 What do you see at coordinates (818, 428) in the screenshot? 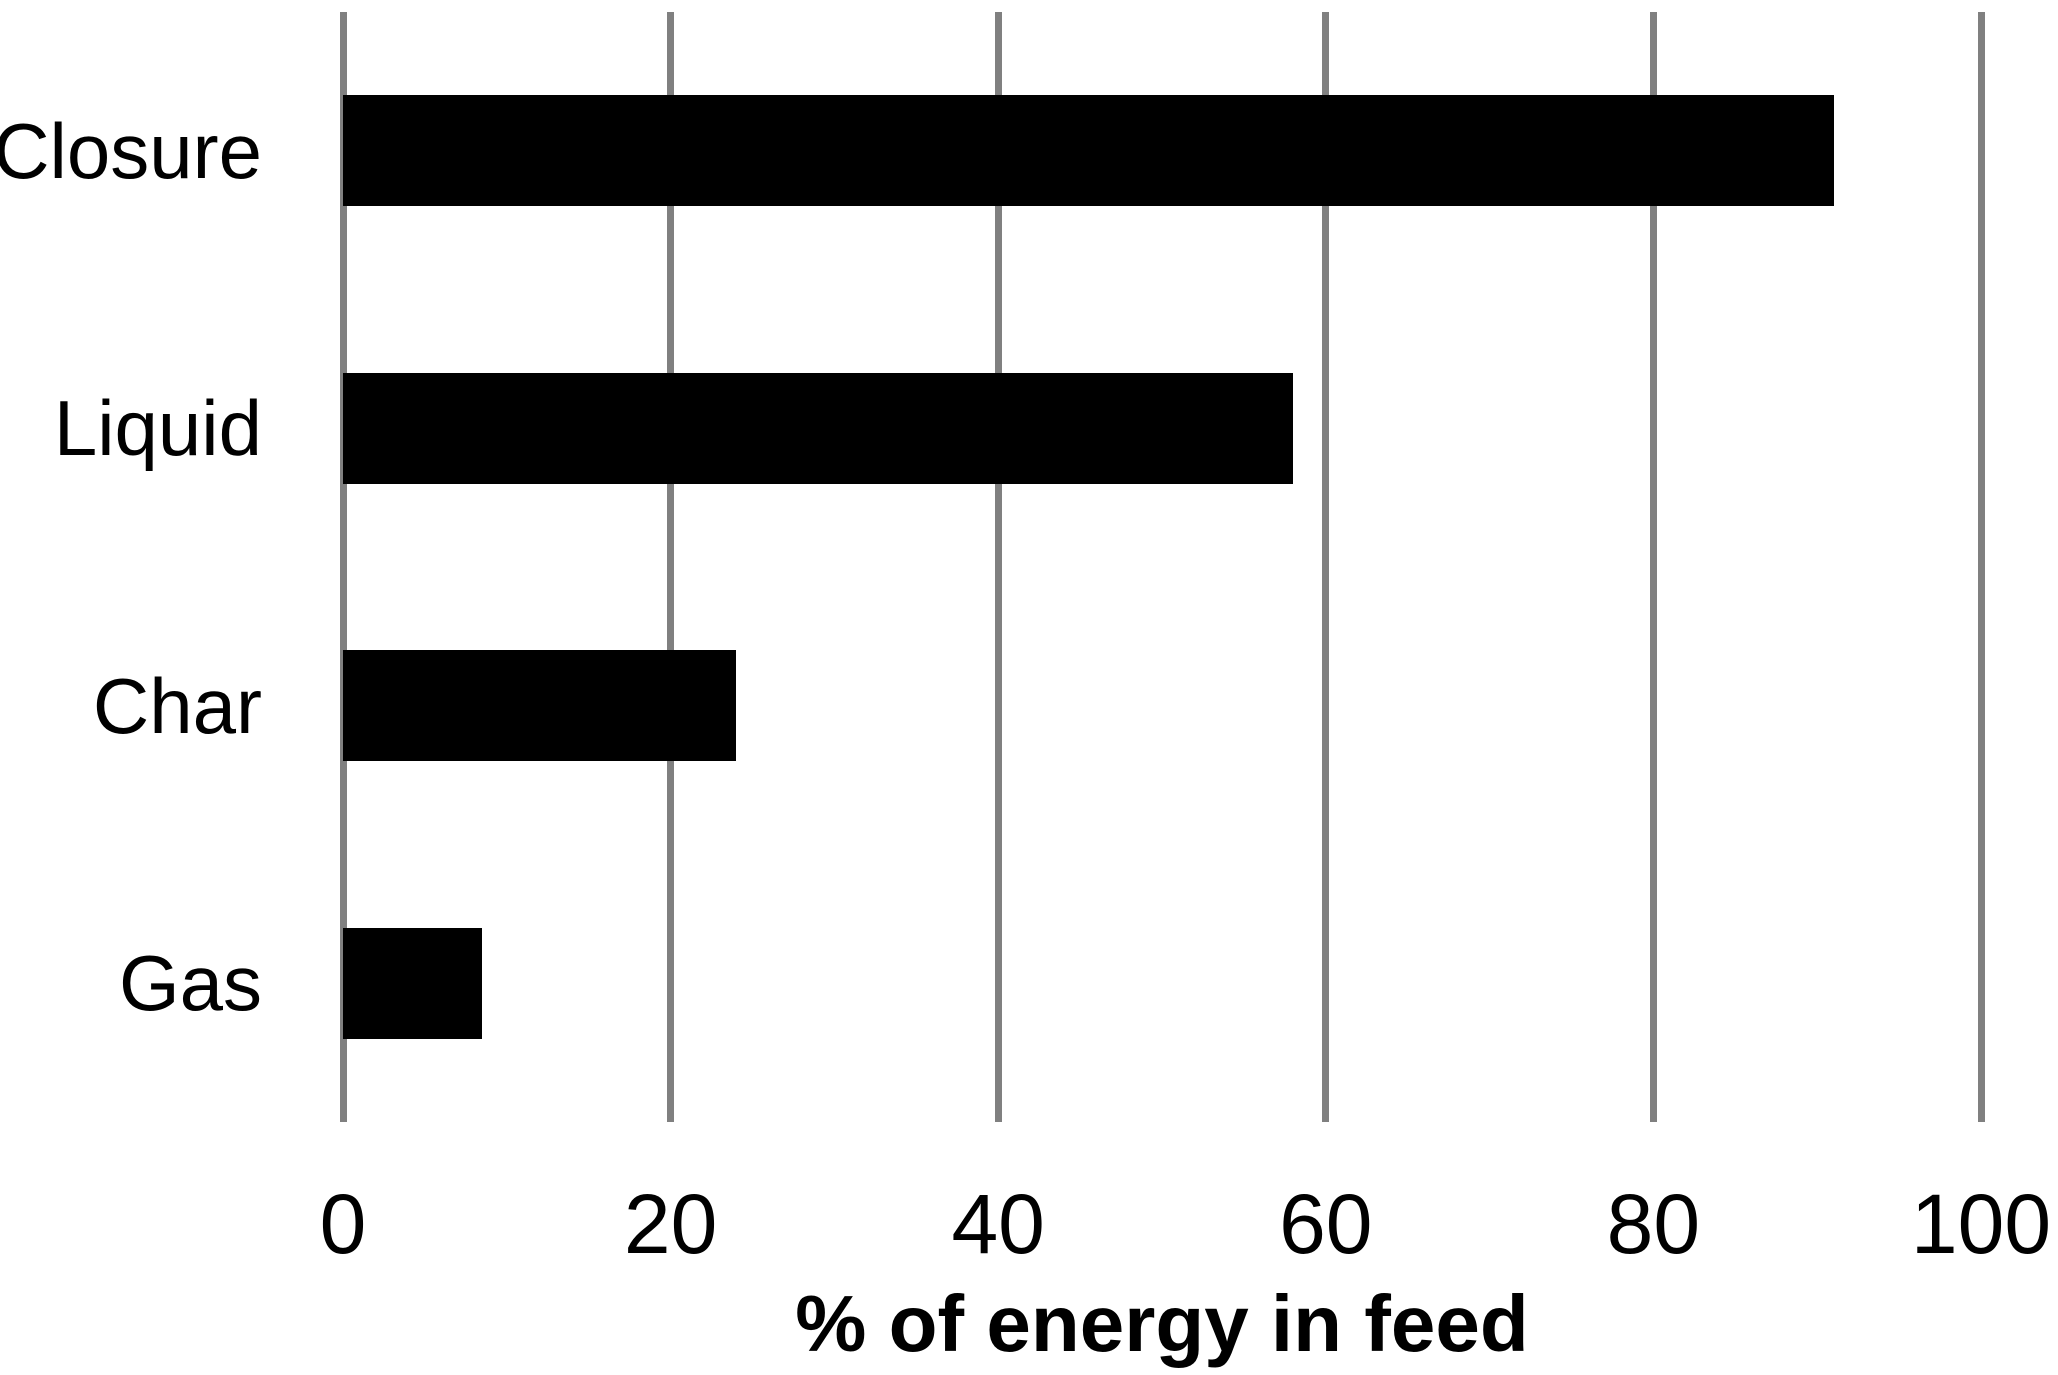
I see `bar-liquid` at bounding box center [818, 428].